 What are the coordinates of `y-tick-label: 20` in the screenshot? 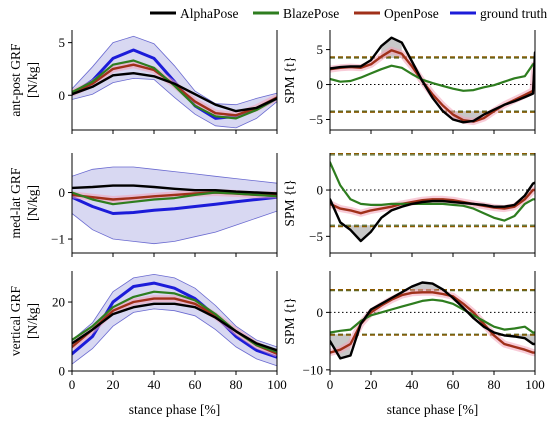 It's located at (58, 302).